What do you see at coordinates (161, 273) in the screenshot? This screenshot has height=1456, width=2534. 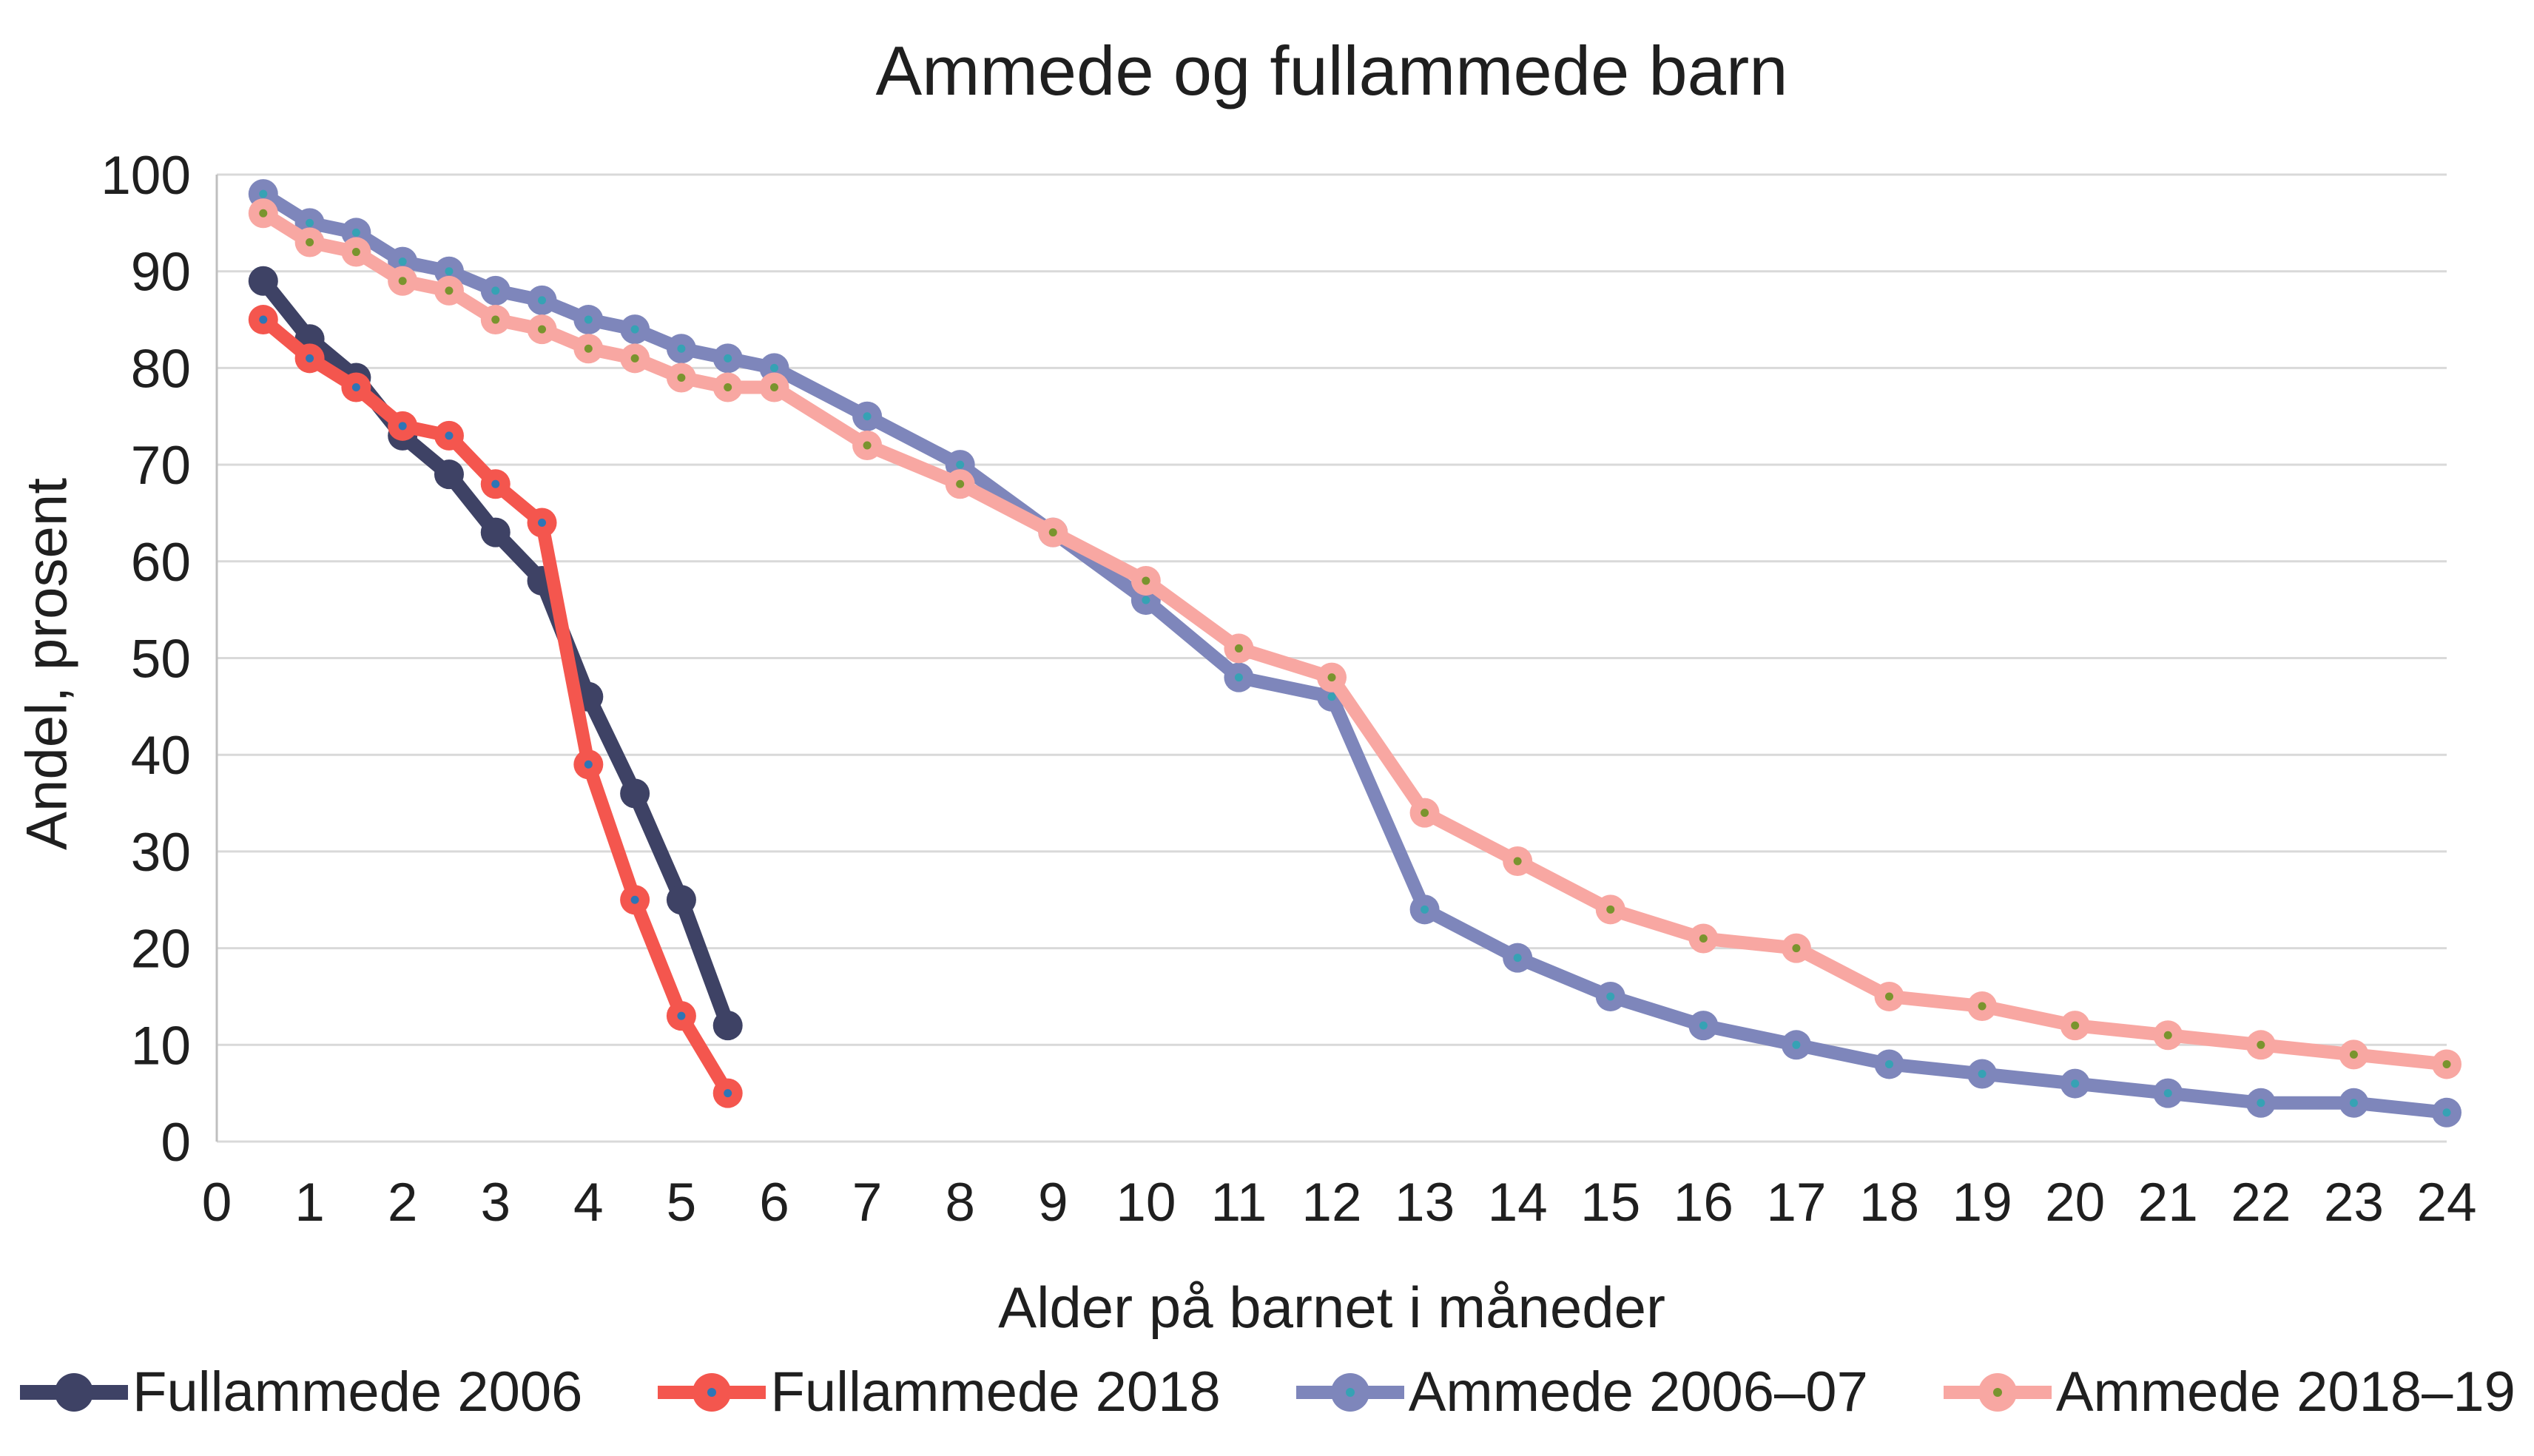 I see `y-tick-label: 90` at bounding box center [161, 273].